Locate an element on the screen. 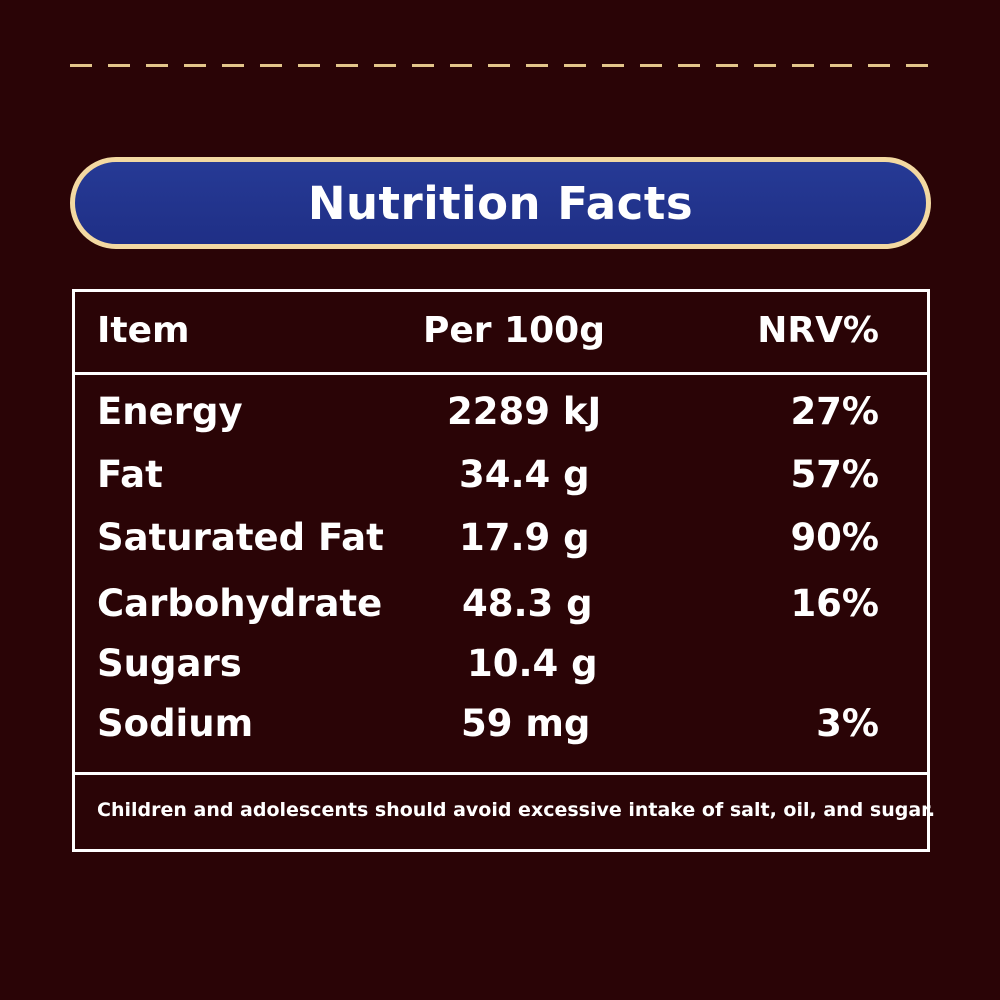 This screenshot has height=1000, width=1000. footer-divider is located at coordinates (501, 773).